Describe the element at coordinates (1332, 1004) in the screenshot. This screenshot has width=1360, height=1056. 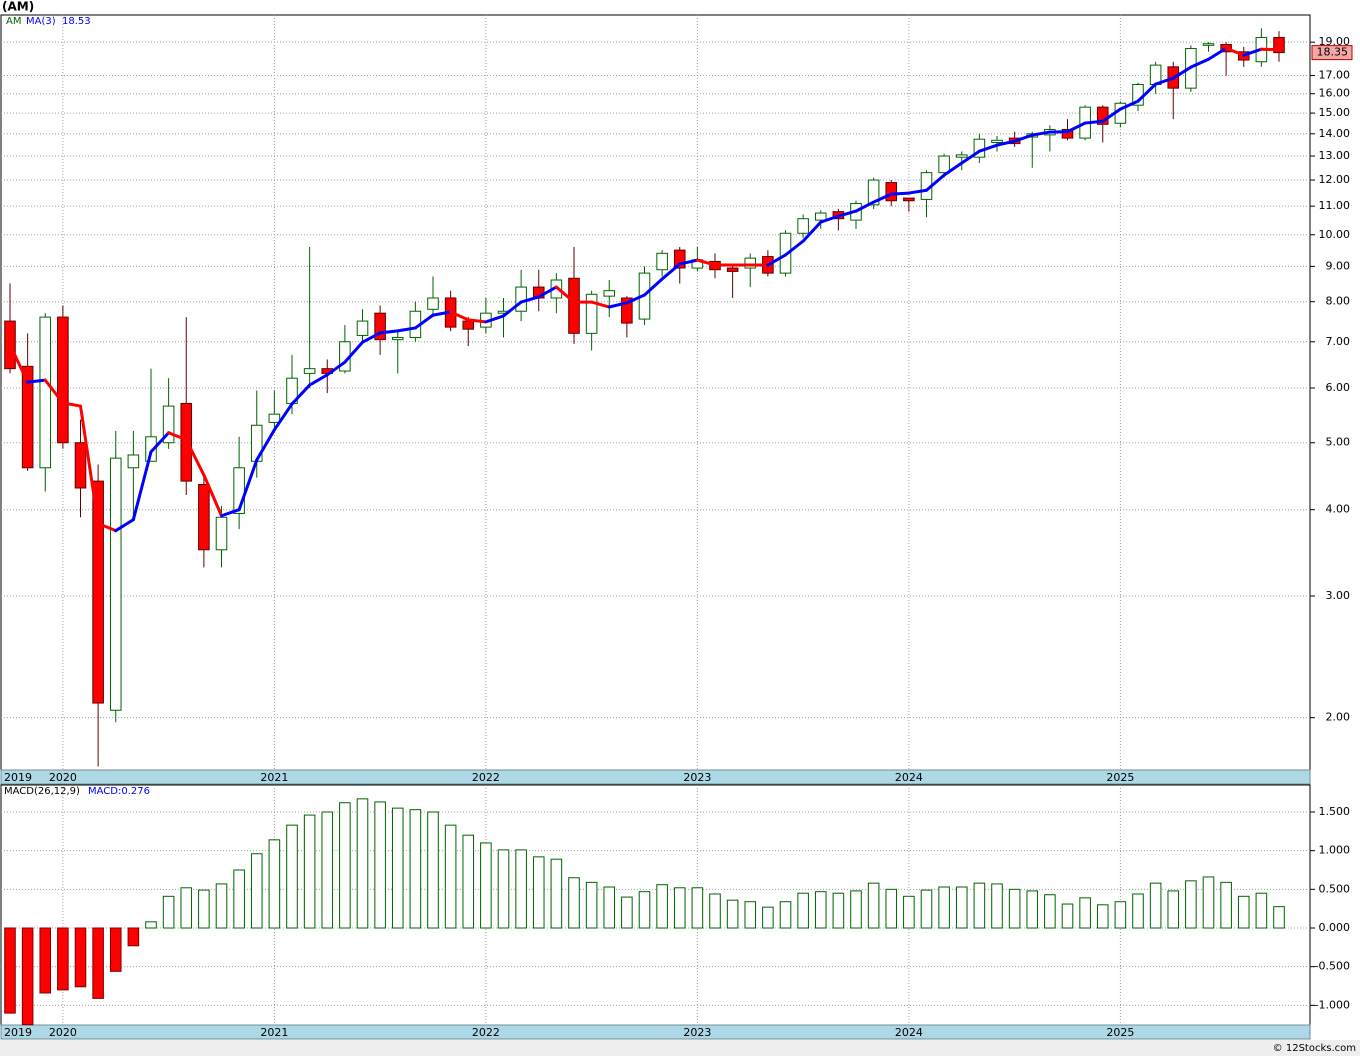
I see `y-tick-label: -1.000` at that location.